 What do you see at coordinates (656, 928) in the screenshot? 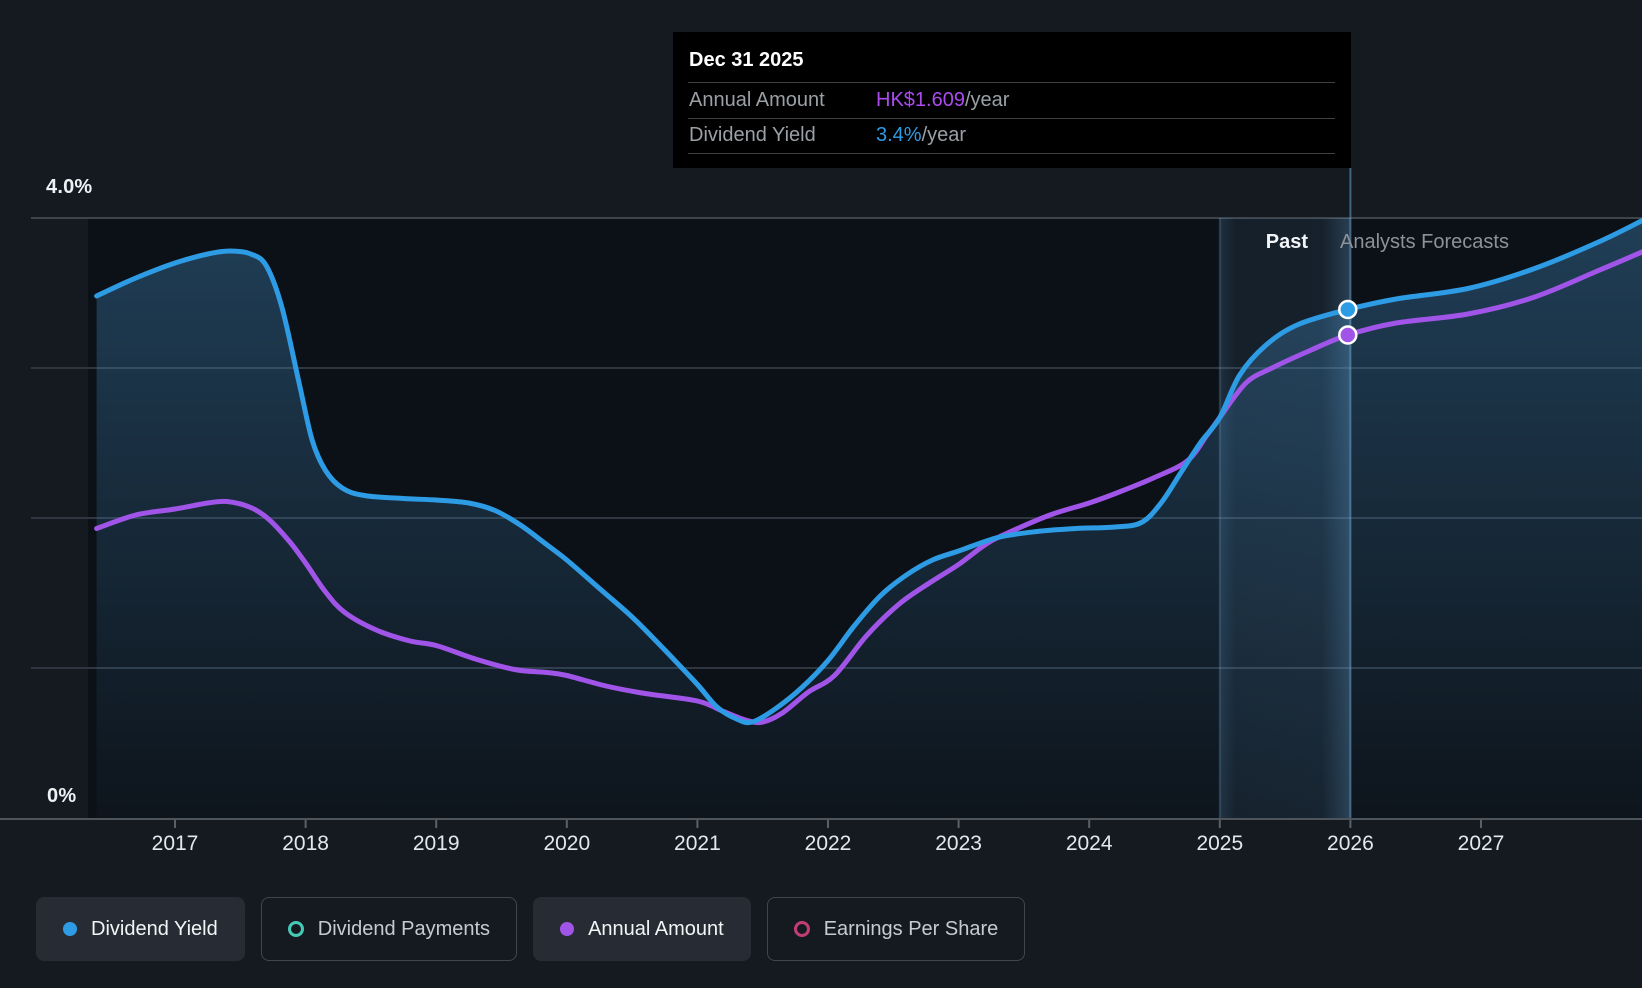
I see `legend-label: Annual Amount` at bounding box center [656, 928].